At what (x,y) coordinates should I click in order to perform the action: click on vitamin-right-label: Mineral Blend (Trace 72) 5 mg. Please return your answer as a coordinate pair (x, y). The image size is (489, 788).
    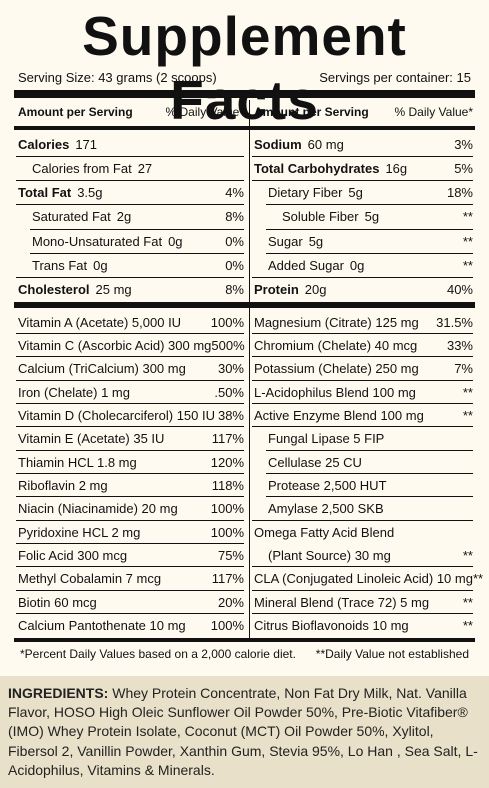
    Looking at the image, I should click on (342, 602).